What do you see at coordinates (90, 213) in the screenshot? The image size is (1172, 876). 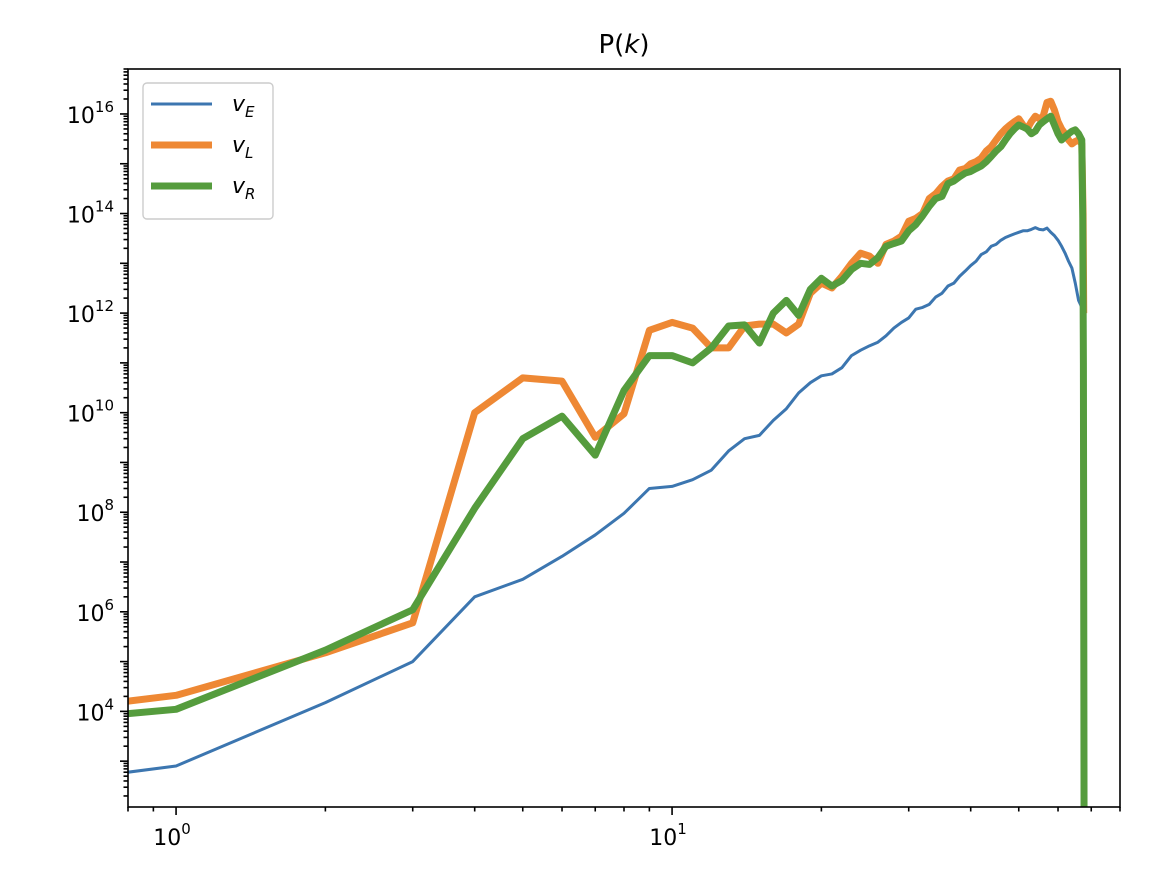 I see `y-tick-label: 10¹⁴` at bounding box center [90, 213].